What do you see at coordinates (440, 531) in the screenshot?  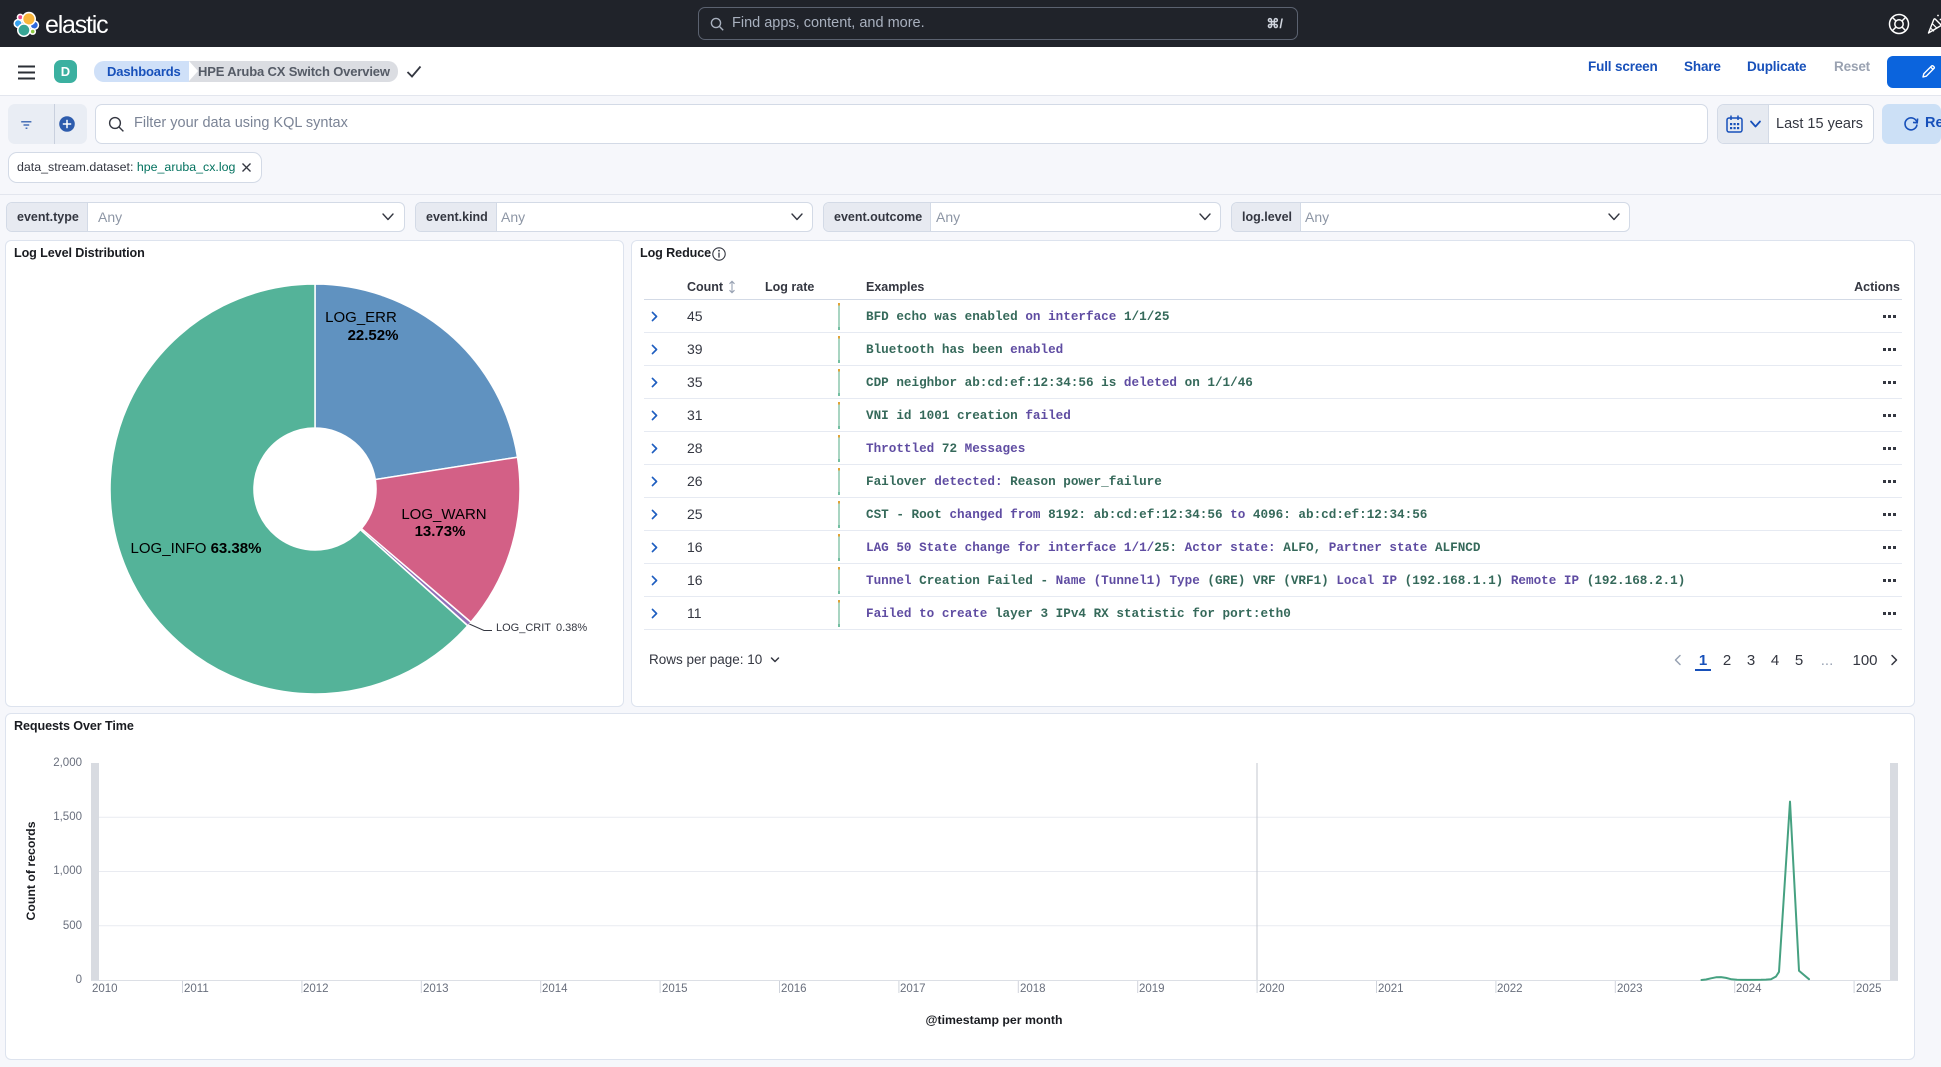 I see `svg-text: 13.73%` at bounding box center [440, 531].